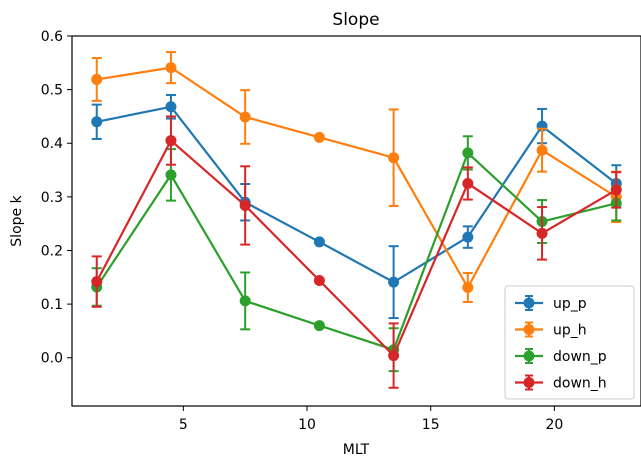 This screenshot has height=457, width=641. What do you see at coordinates (183, 425) in the screenshot?
I see `x-tick-label: 5` at bounding box center [183, 425].